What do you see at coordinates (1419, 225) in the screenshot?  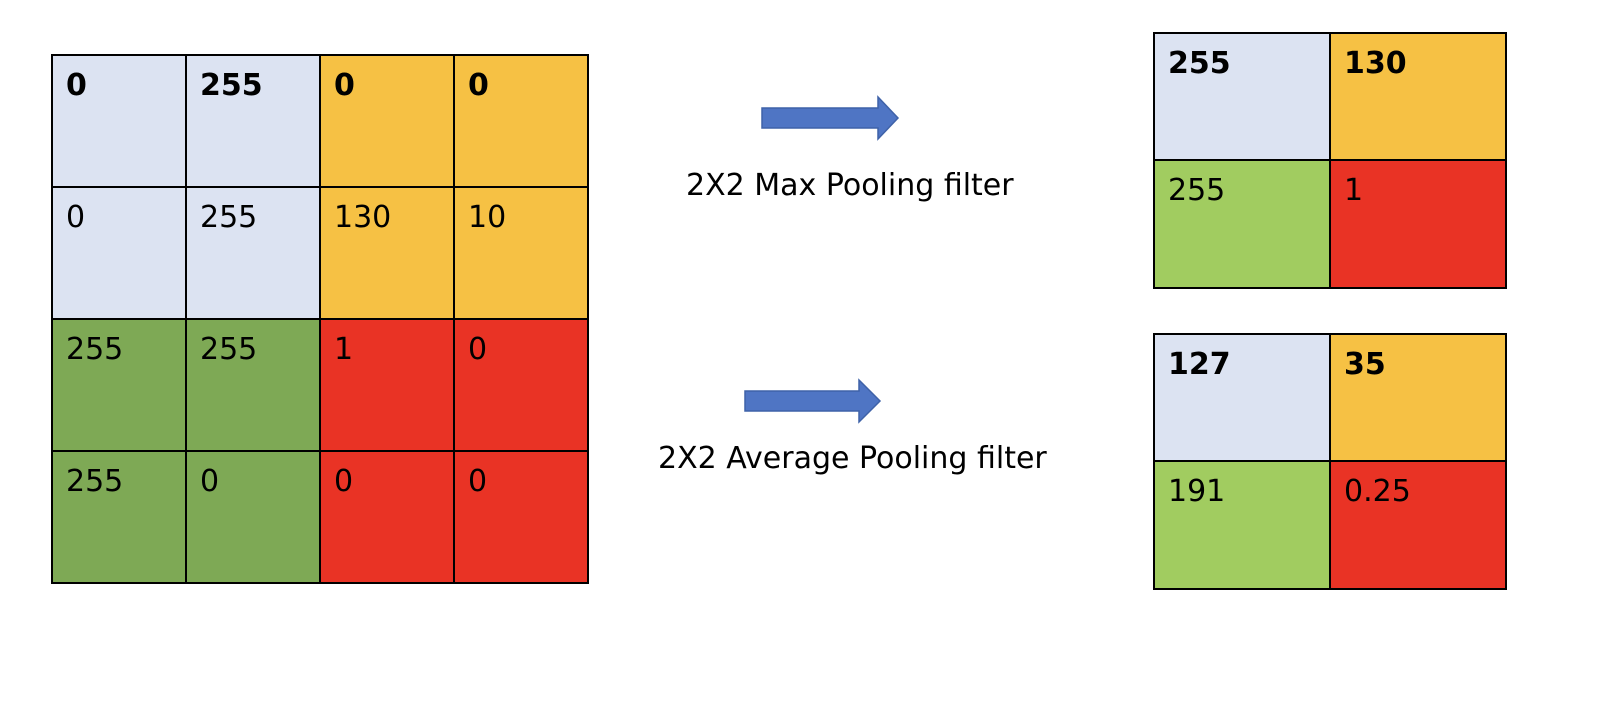 I see `max-pool-cell: 1` at bounding box center [1419, 225].